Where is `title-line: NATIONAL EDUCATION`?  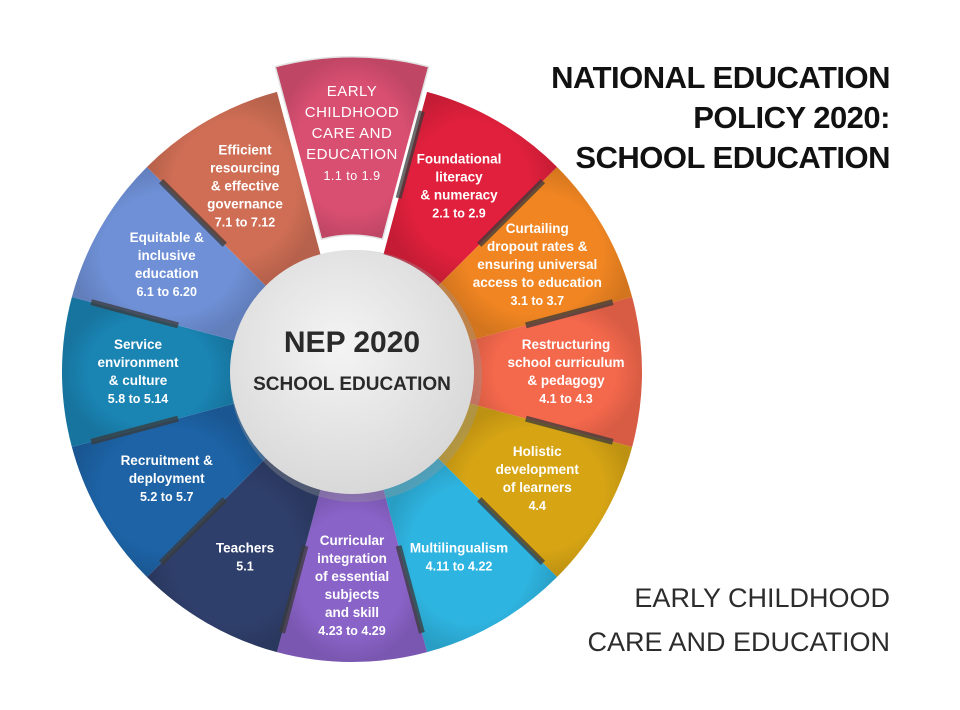 title-line: NATIONAL EDUCATION is located at coordinates (720, 77).